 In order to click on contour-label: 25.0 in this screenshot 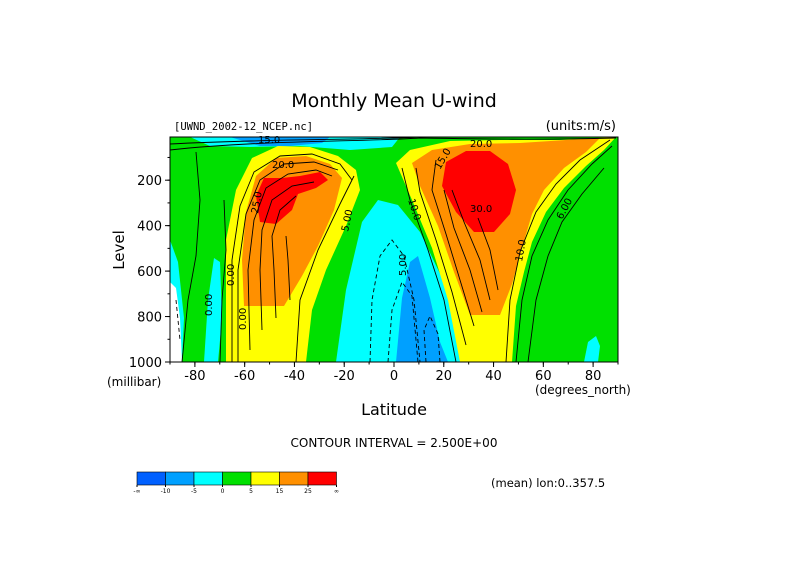, I will do `click(257, 203)`.